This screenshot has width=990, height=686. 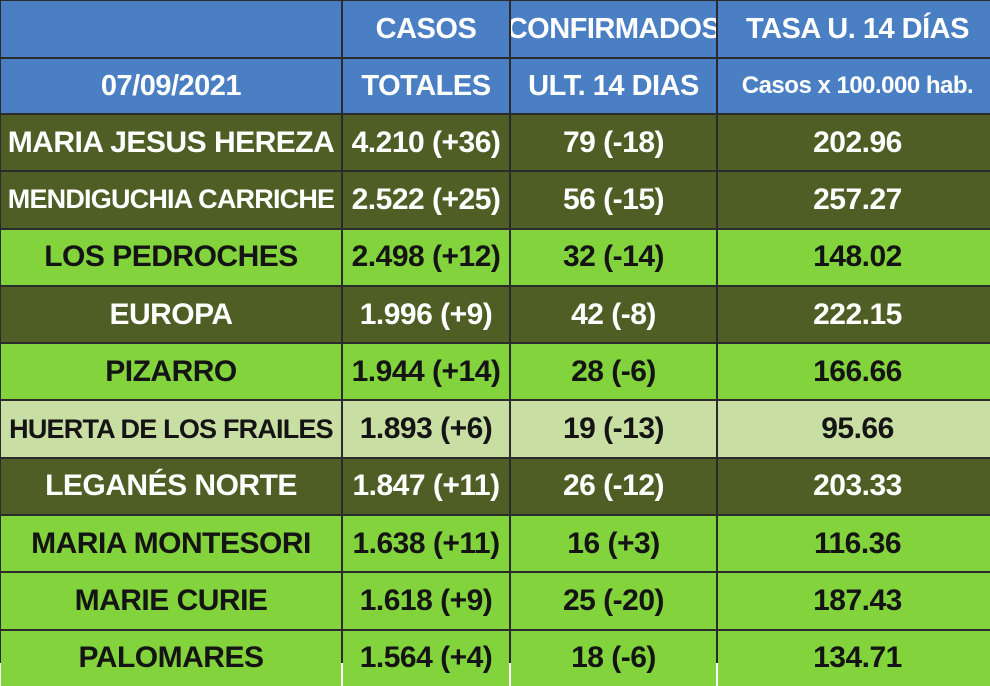 What do you see at coordinates (426, 486) in the screenshot?
I see `total-cases: 1.847 (+11)` at bounding box center [426, 486].